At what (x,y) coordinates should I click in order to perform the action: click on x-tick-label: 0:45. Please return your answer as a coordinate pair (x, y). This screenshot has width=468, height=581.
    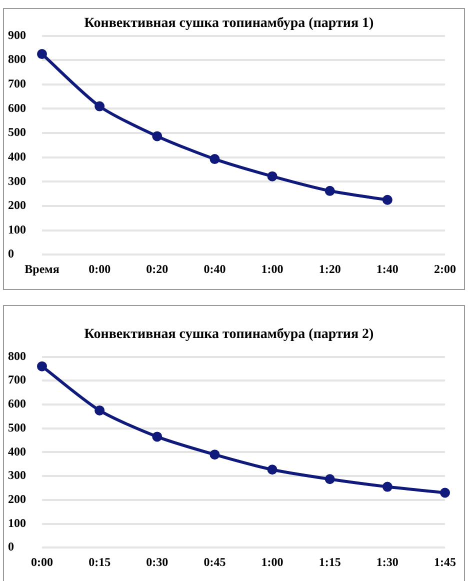
    Looking at the image, I should click on (215, 561).